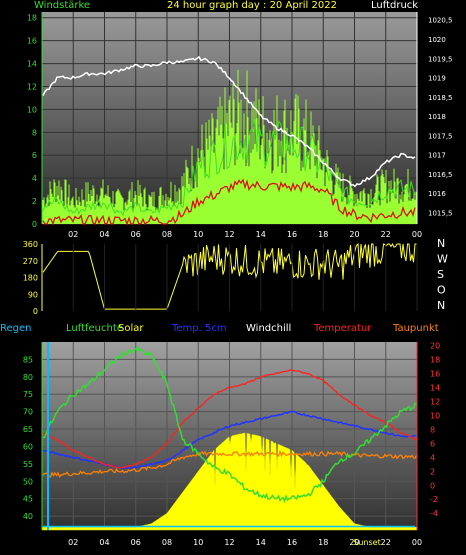 This screenshot has width=466, height=555. I want to click on series-line-temperatur, so click(229, 419).